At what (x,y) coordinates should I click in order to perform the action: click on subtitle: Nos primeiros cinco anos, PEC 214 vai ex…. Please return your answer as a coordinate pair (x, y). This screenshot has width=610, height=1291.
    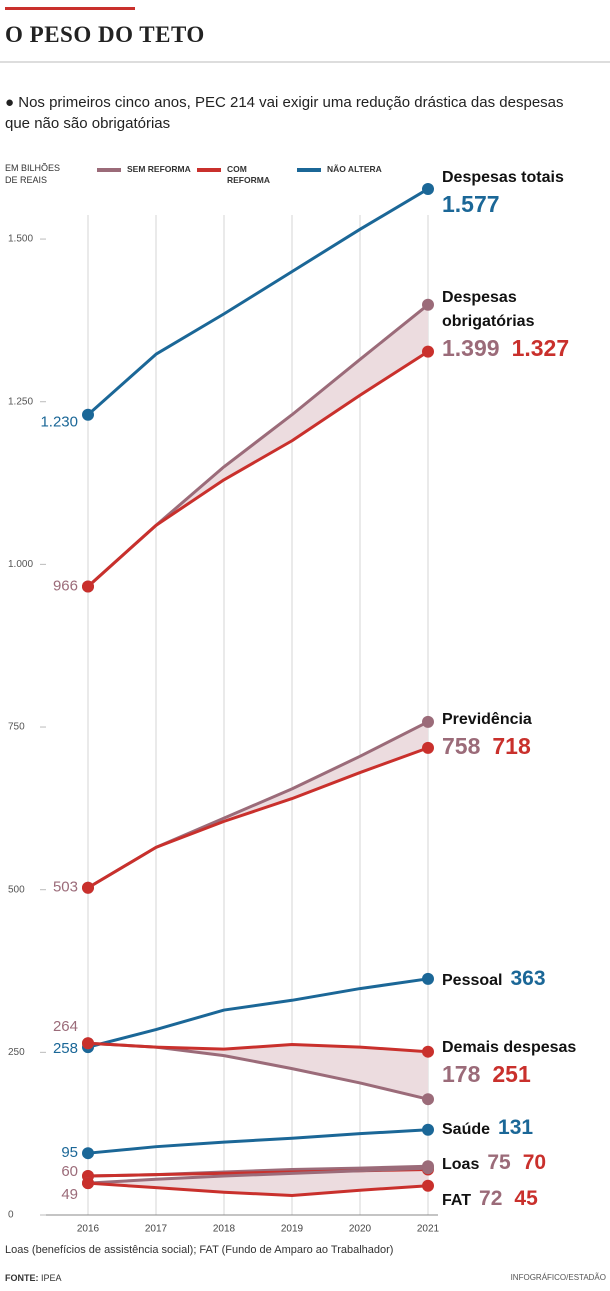
    Looking at the image, I should click on (284, 113).